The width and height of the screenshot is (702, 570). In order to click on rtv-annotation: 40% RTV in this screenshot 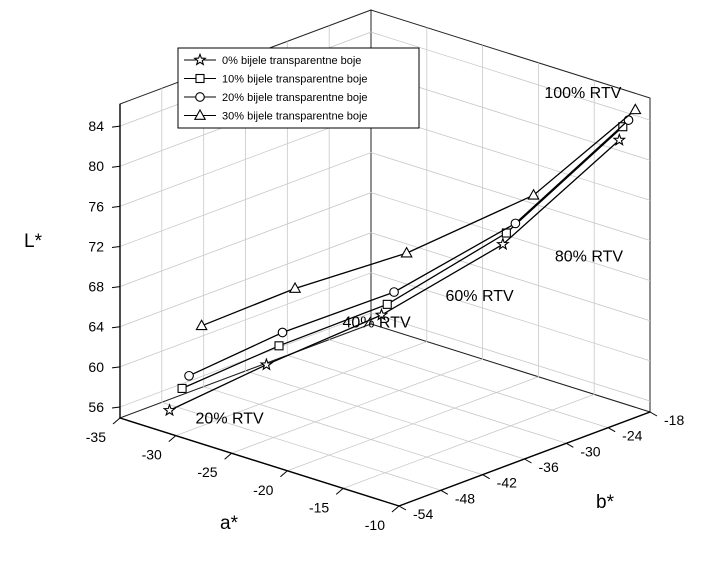, I will do `click(376, 323)`.